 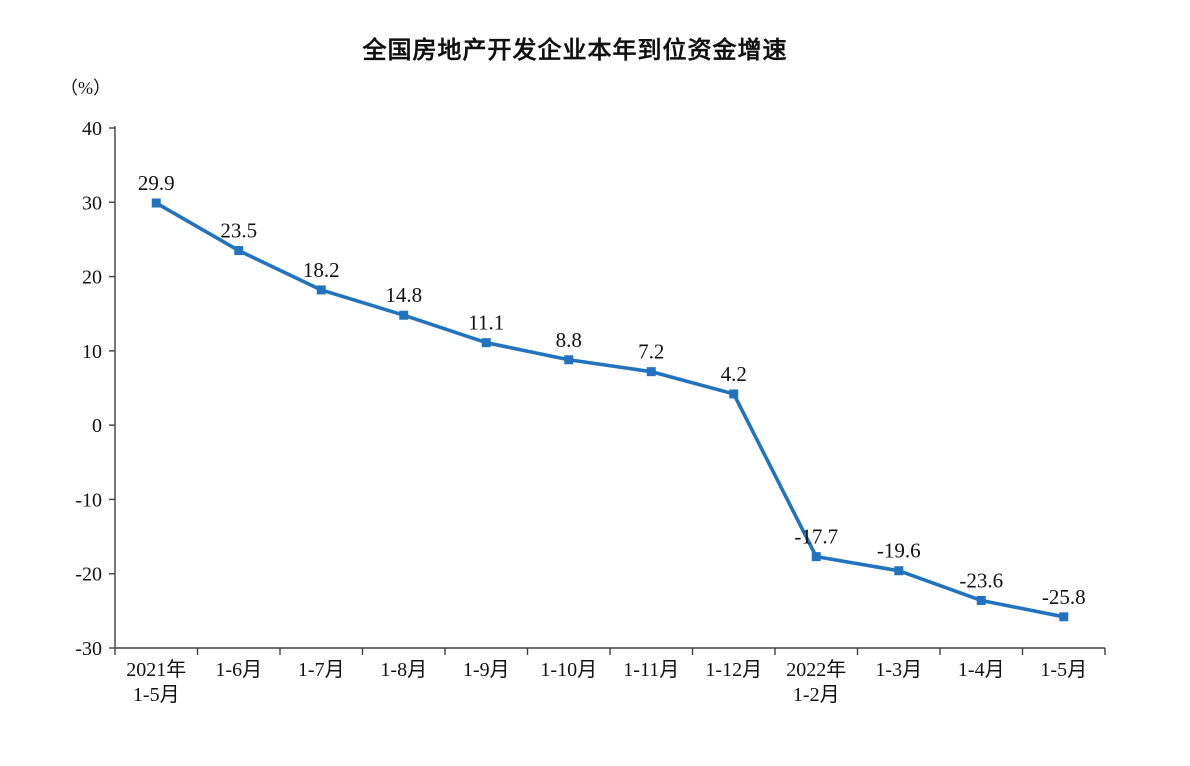 I want to click on y-tick-label: -20, so click(x=88, y=575).